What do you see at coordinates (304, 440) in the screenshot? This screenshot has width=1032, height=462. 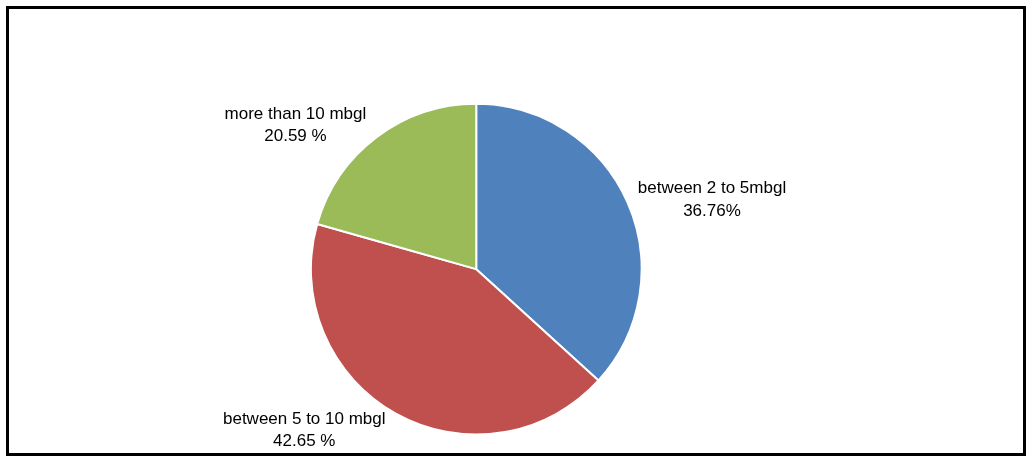 I see `data-label: 42.65 %` at bounding box center [304, 440].